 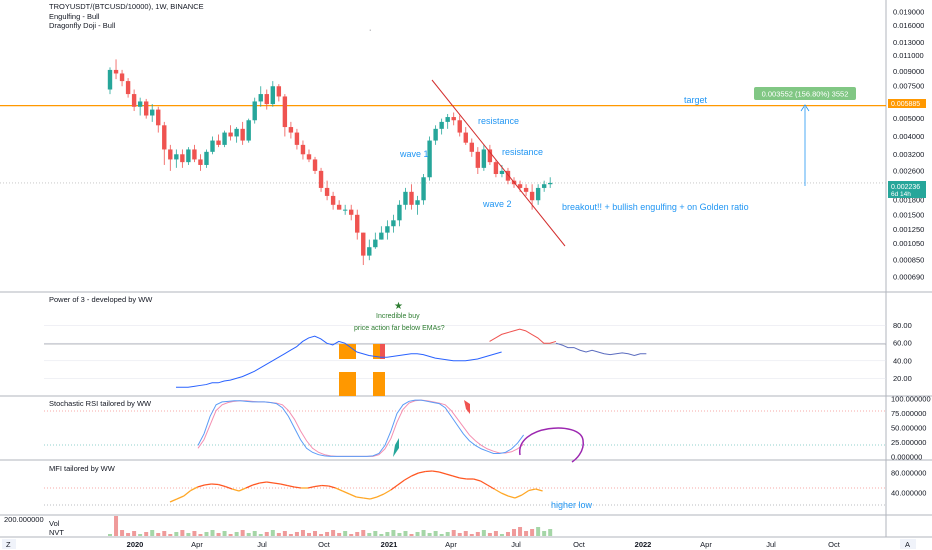 I want to click on nvt-panel-title: NVT, so click(x=56, y=532).